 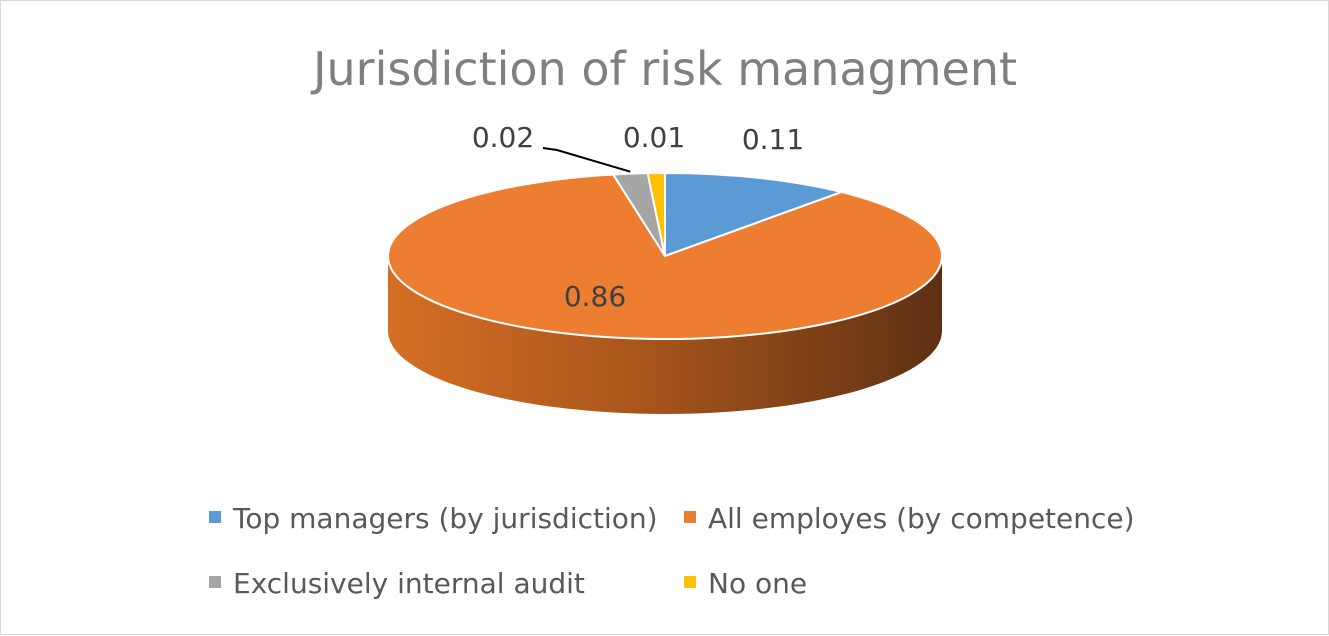 What do you see at coordinates (654, 137) in the screenshot?
I see `data-label-no-one: 0.01` at bounding box center [654, 137].